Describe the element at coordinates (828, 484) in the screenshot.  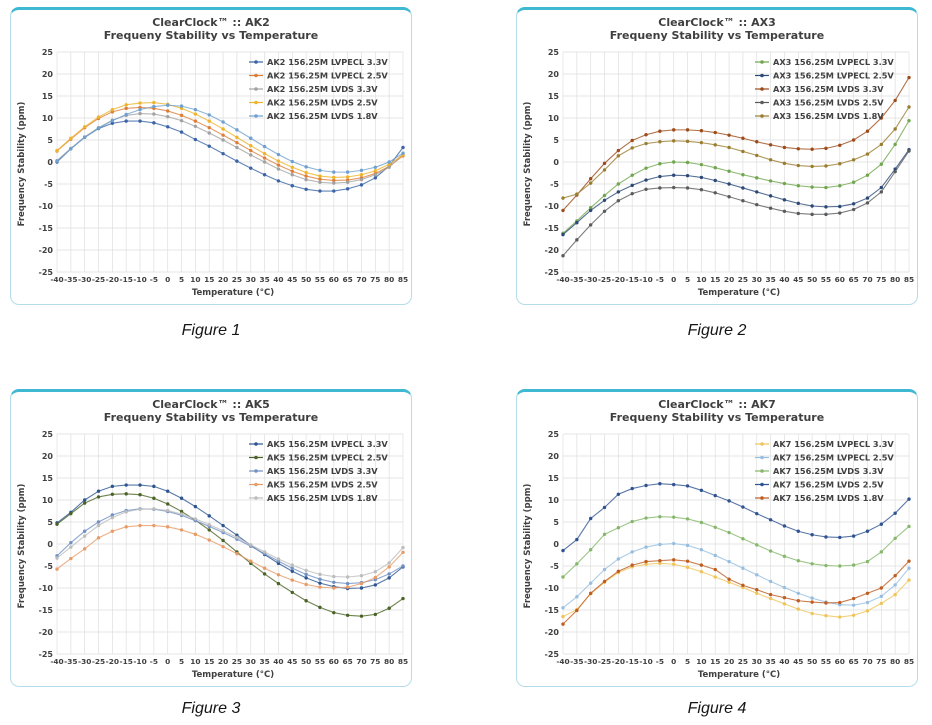
I see `svg-text: AK7 156.25M LVDS 2.5V` at that location.